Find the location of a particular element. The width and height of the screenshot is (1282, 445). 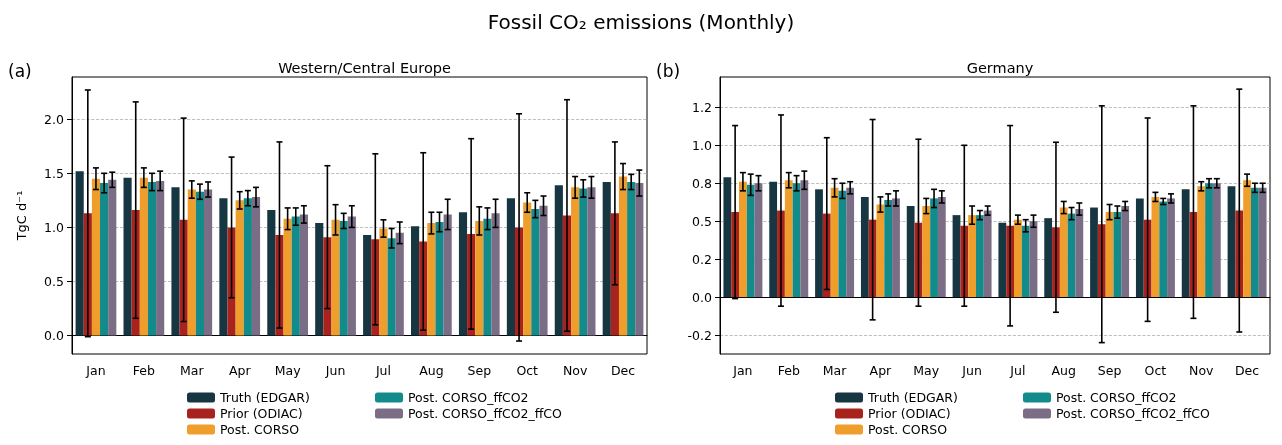

y-tick-label: 0.8 is located at coordinates (702, 183).